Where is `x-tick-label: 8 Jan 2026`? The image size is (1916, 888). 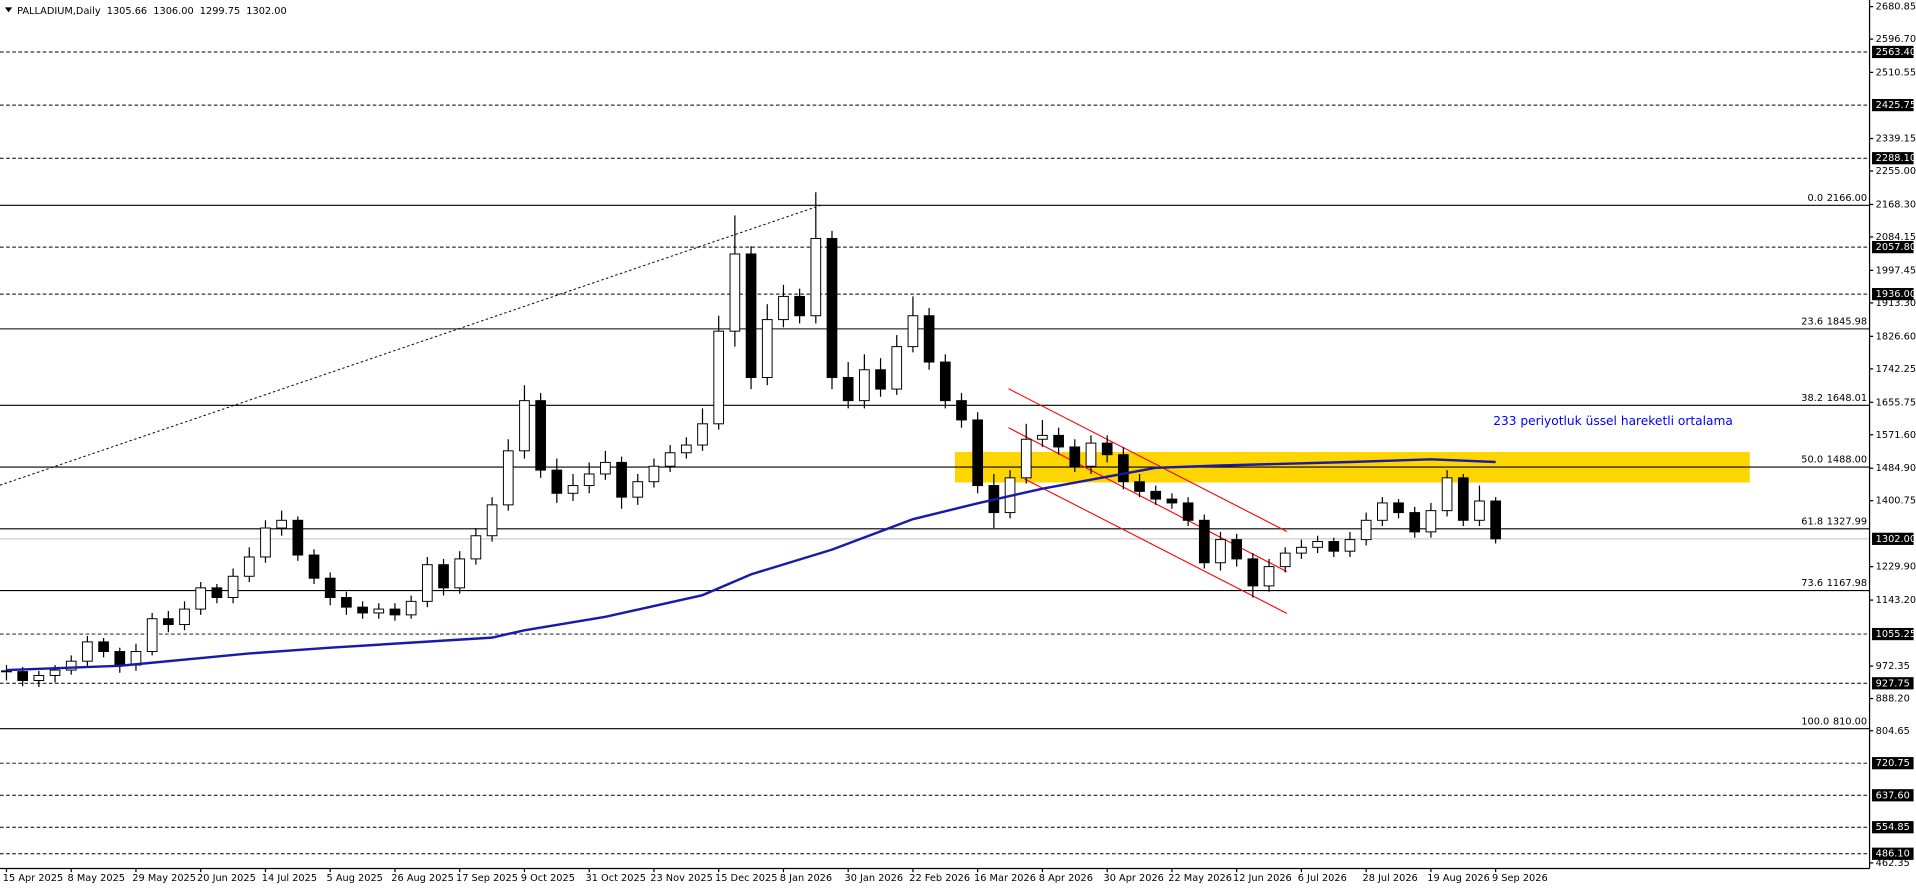 x-tick-label: 8 Jan 2026 is located at coordinates (806, 878).